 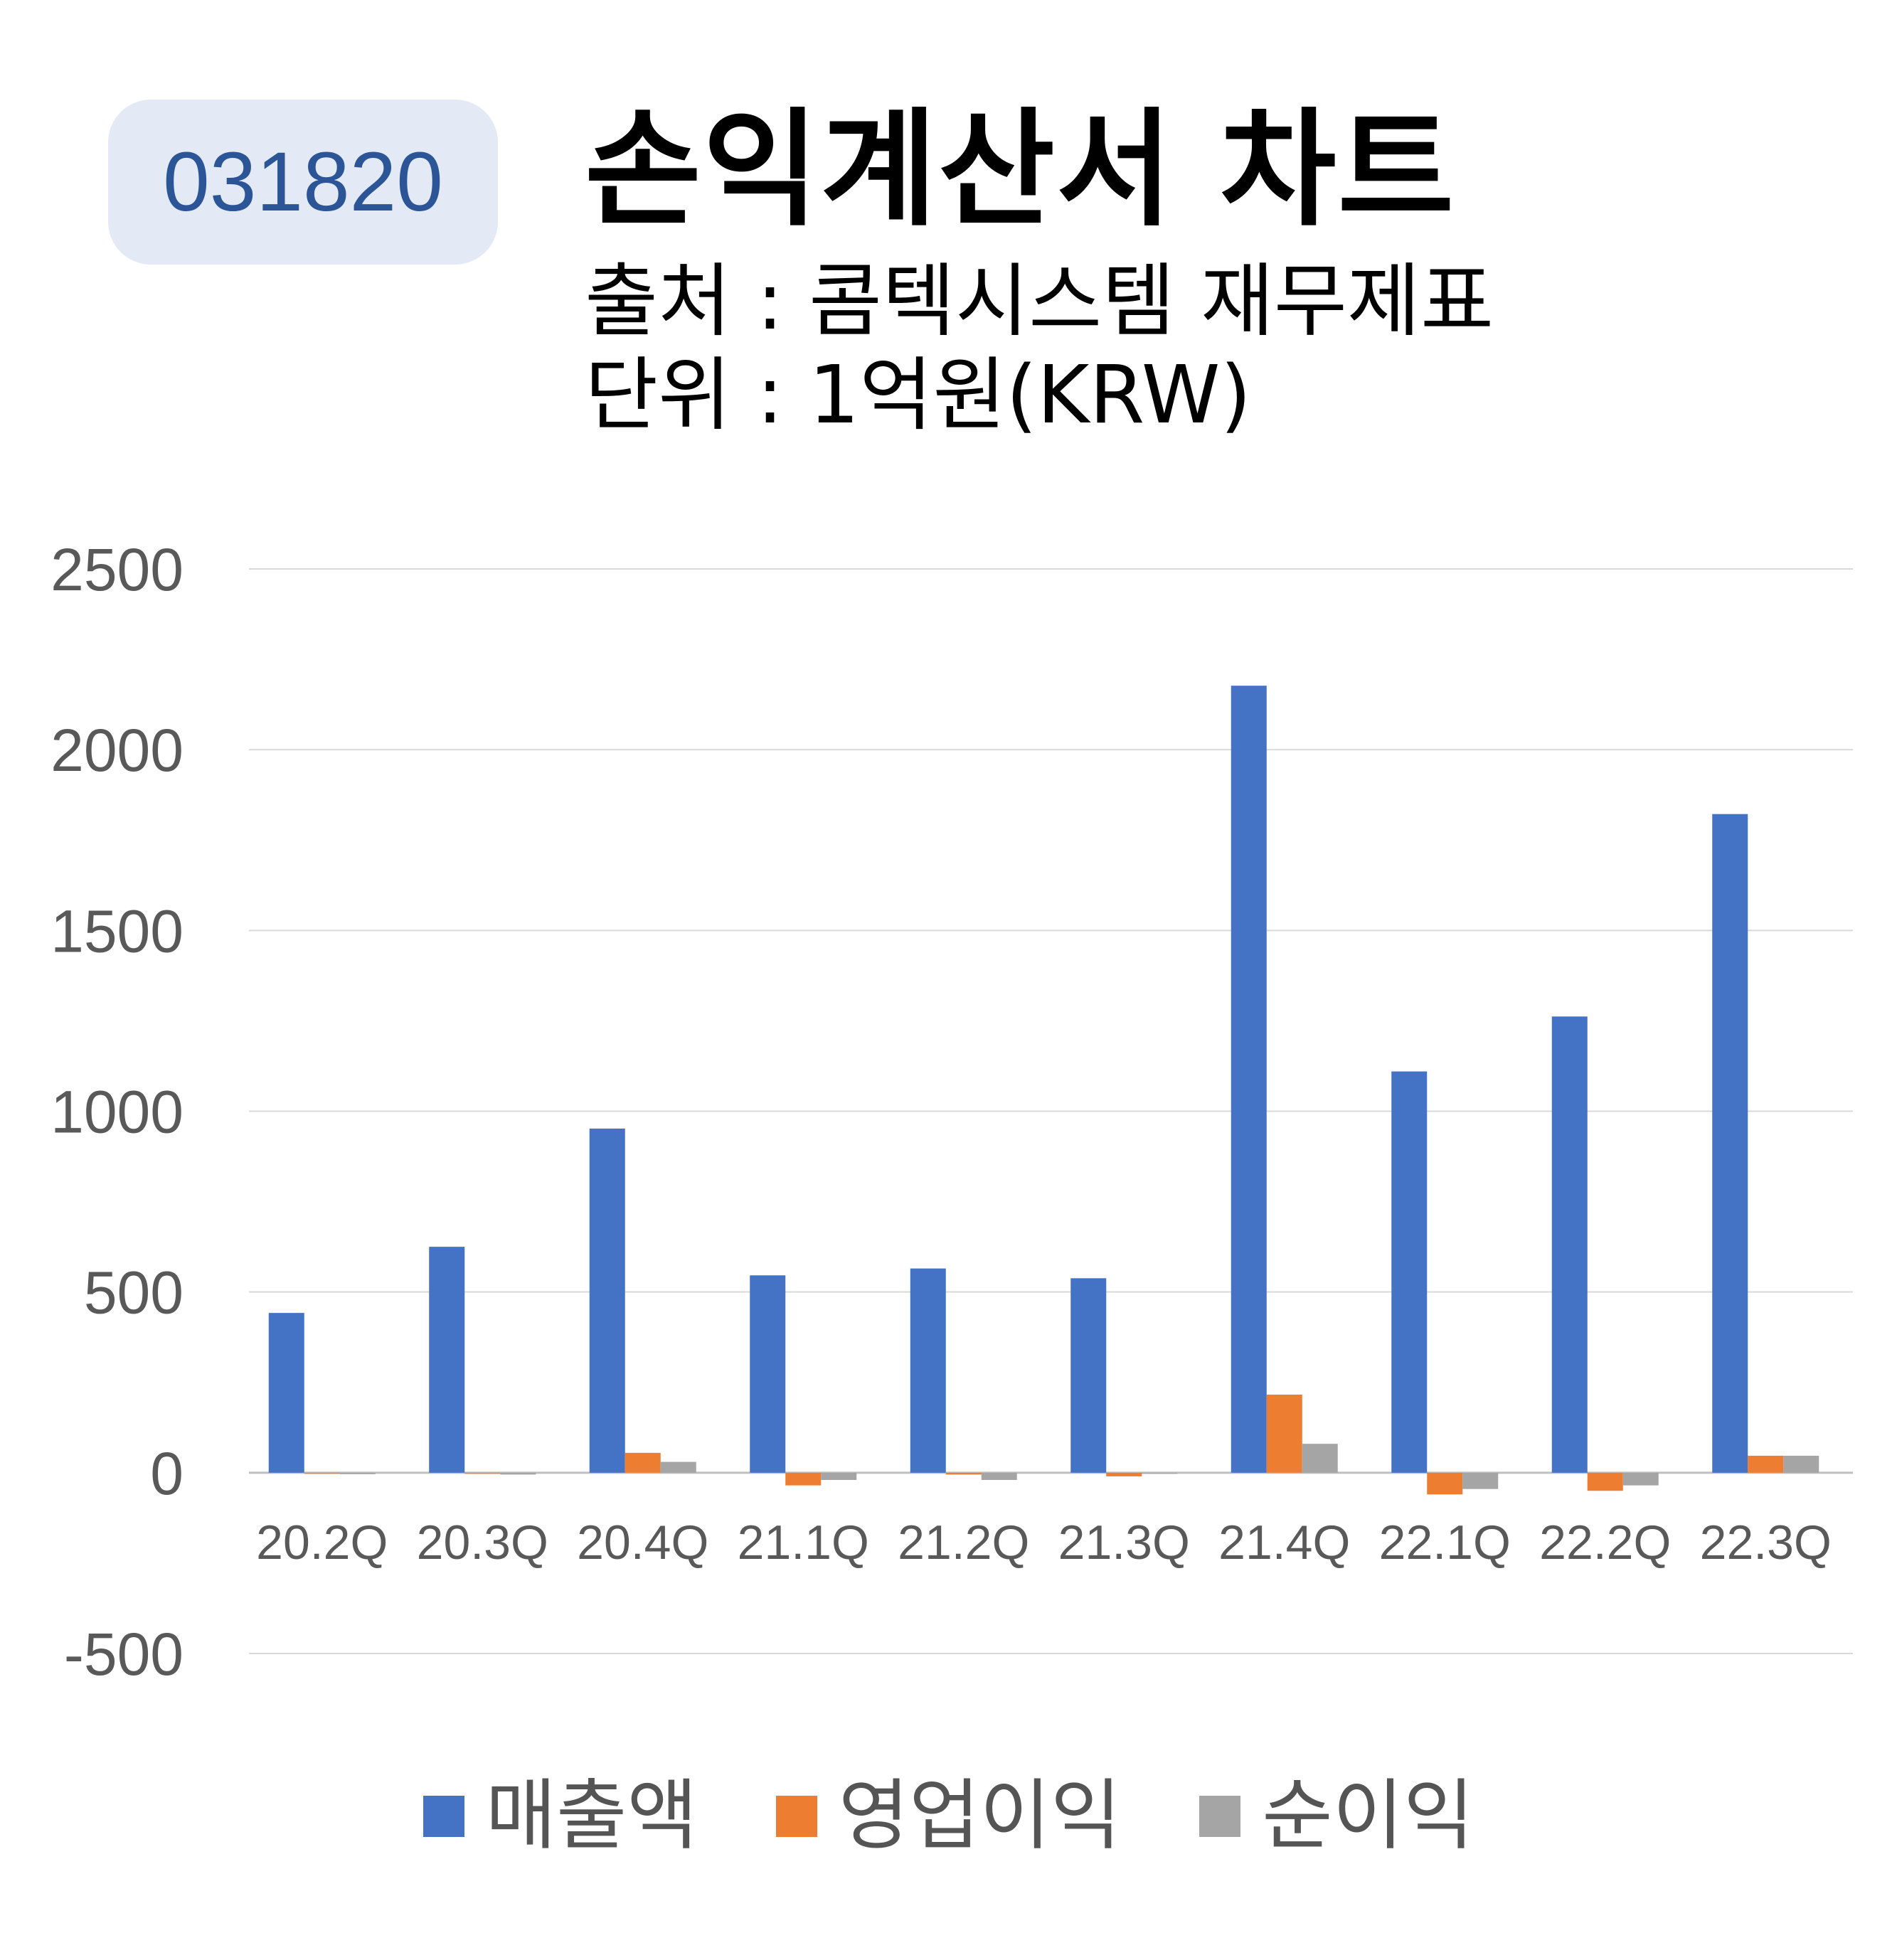 I want to click on y-tick-label: 1000, so click(x=118, y=1112).